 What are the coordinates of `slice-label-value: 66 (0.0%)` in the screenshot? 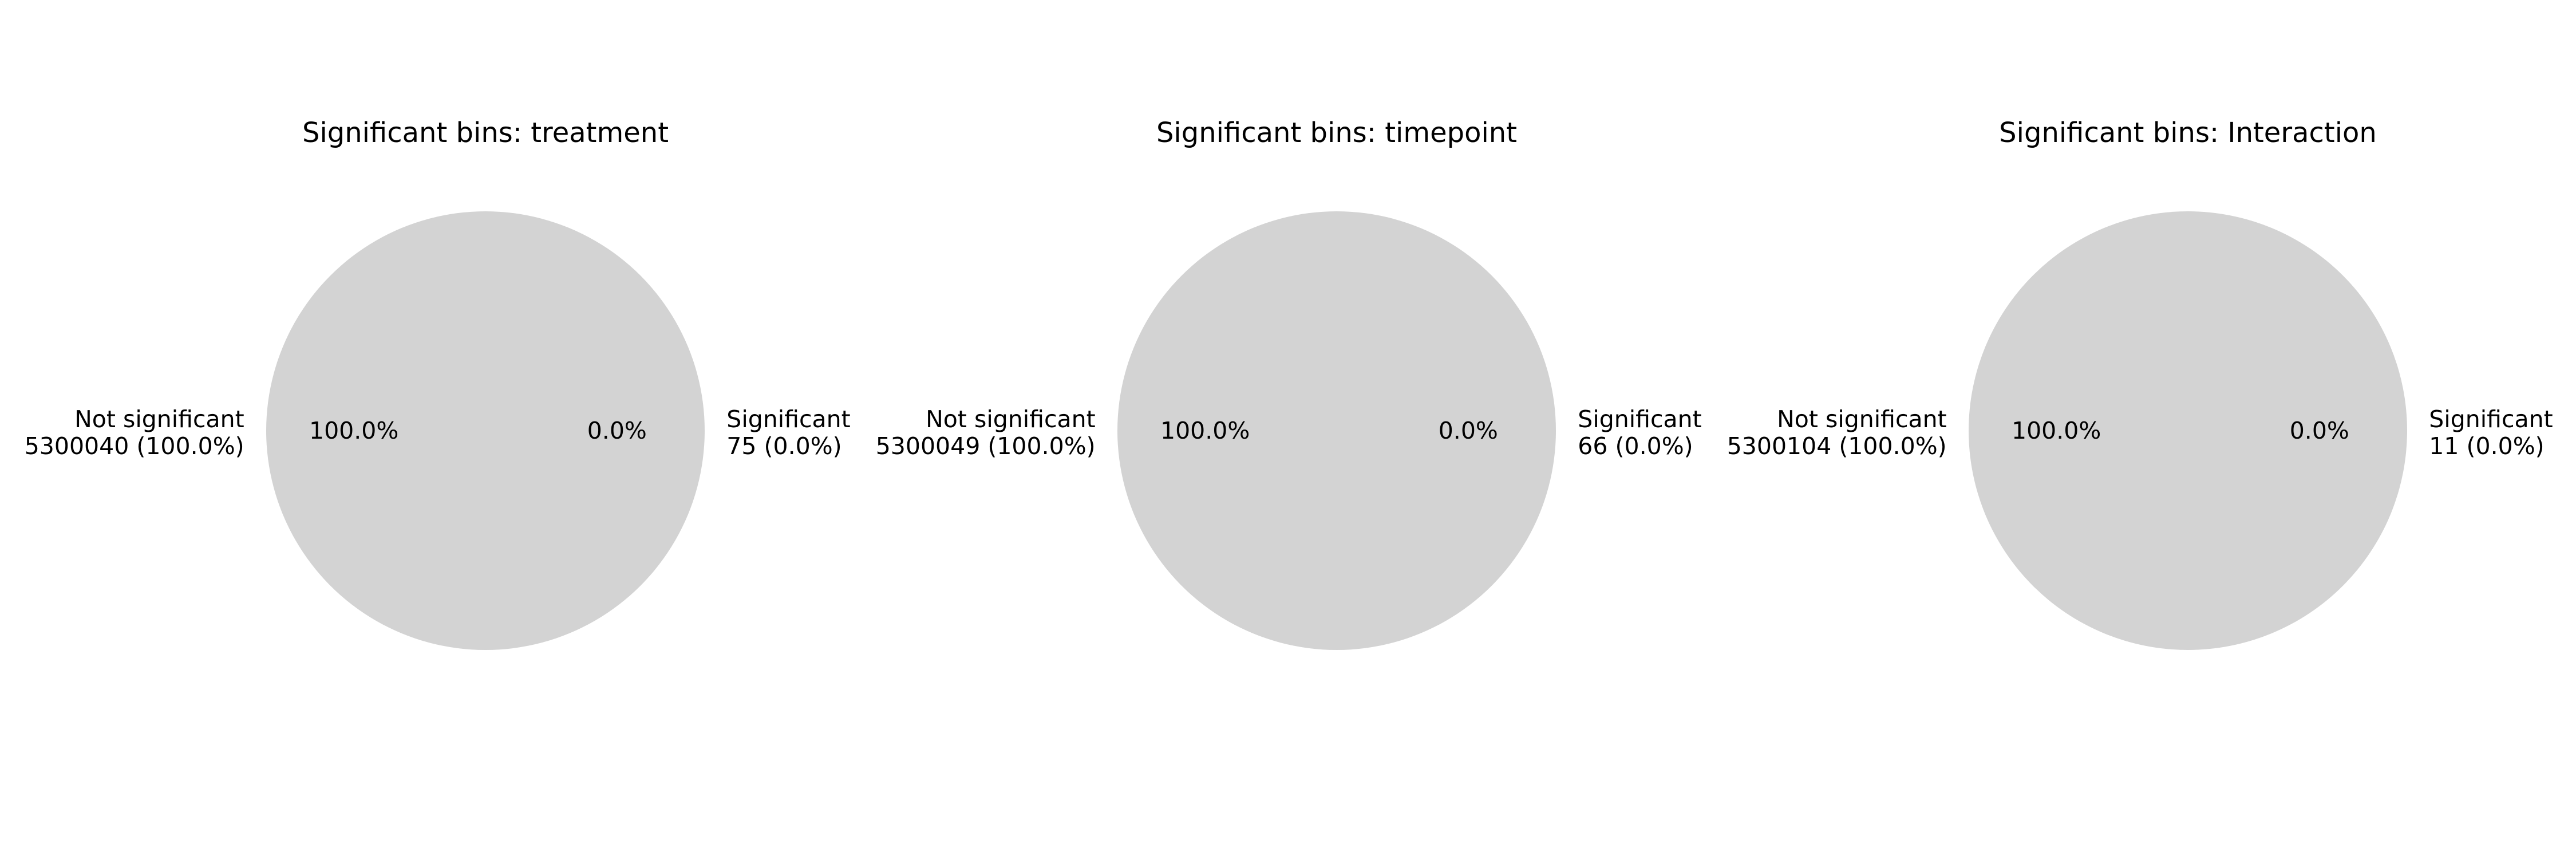 It's located at (1635, 446).